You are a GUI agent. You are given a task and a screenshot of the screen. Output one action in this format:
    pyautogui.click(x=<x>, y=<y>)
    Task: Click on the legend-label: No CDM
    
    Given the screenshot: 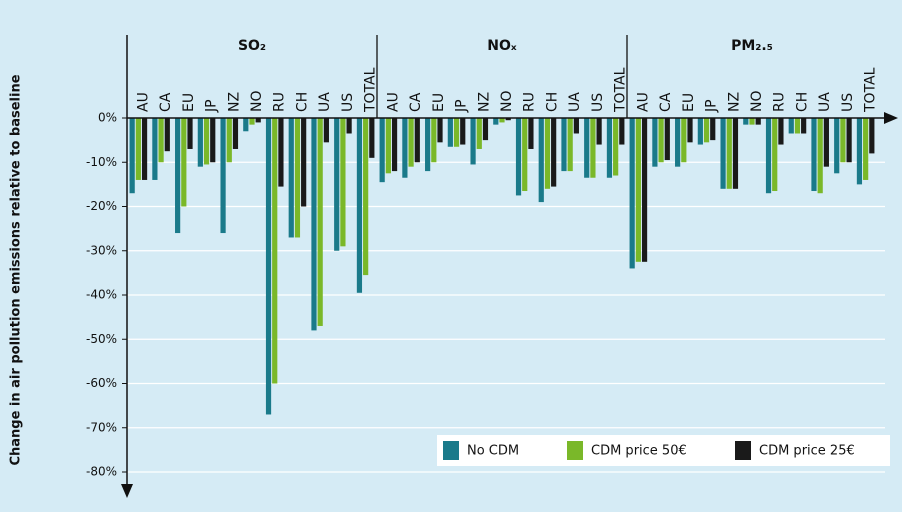 What is the action you would take?
    pyautogui.click(x=493, y=451)
    